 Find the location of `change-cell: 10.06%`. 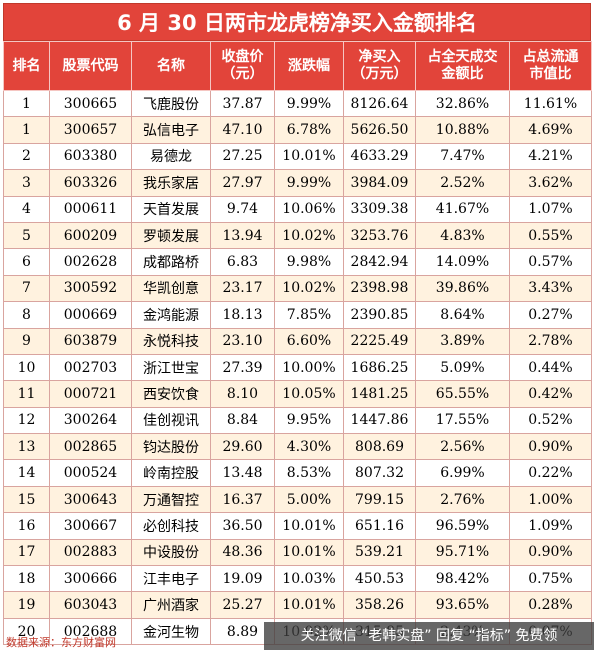

change-cell: 10.06% is located at coordinates (309, 209).